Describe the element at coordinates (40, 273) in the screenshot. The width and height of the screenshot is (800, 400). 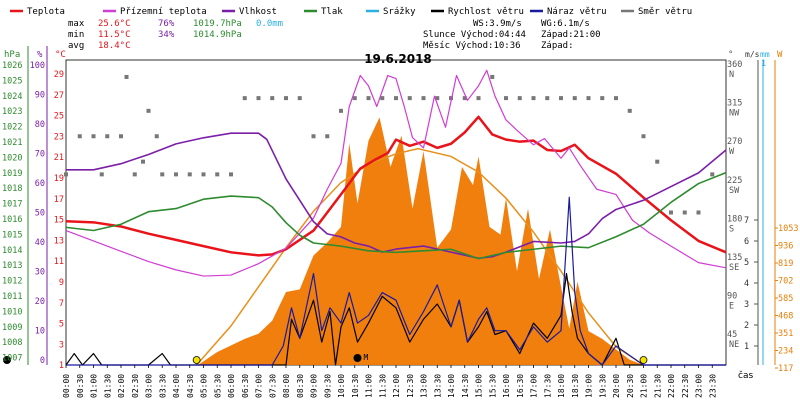
I see `pct-tick-label-7: 30` at that location.